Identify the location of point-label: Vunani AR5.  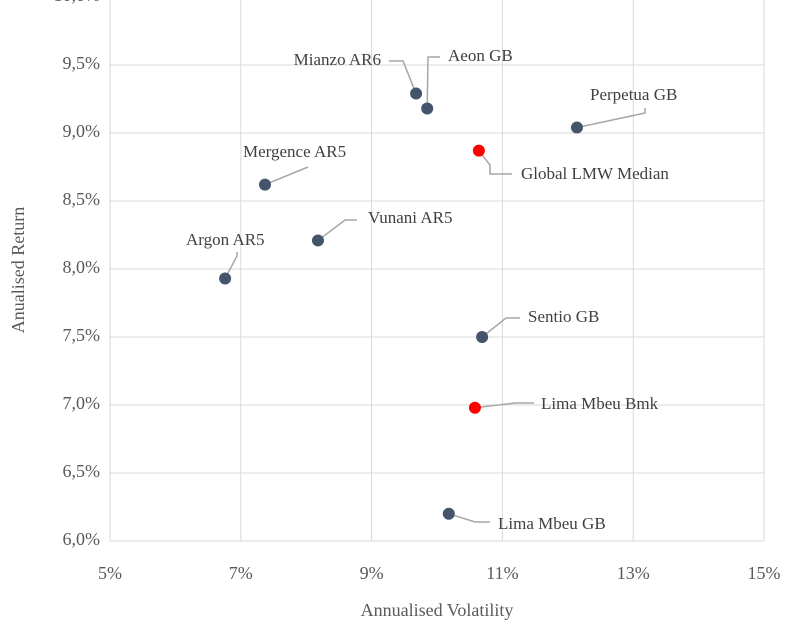
(410, 217).